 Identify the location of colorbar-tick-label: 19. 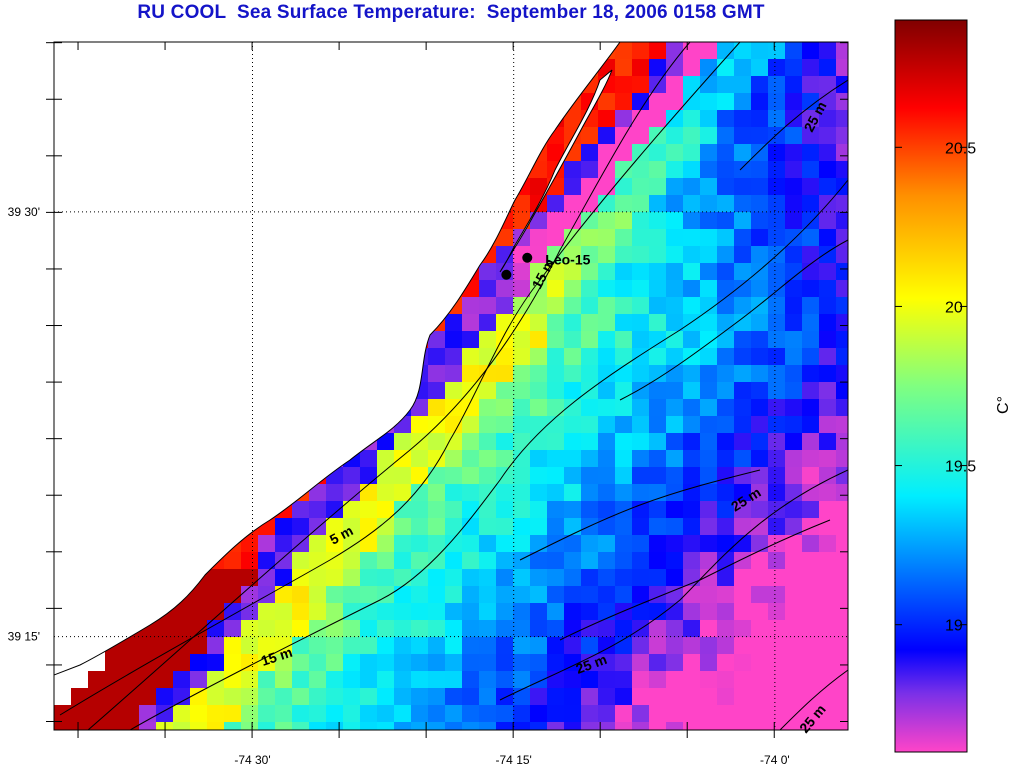
(954, 626).